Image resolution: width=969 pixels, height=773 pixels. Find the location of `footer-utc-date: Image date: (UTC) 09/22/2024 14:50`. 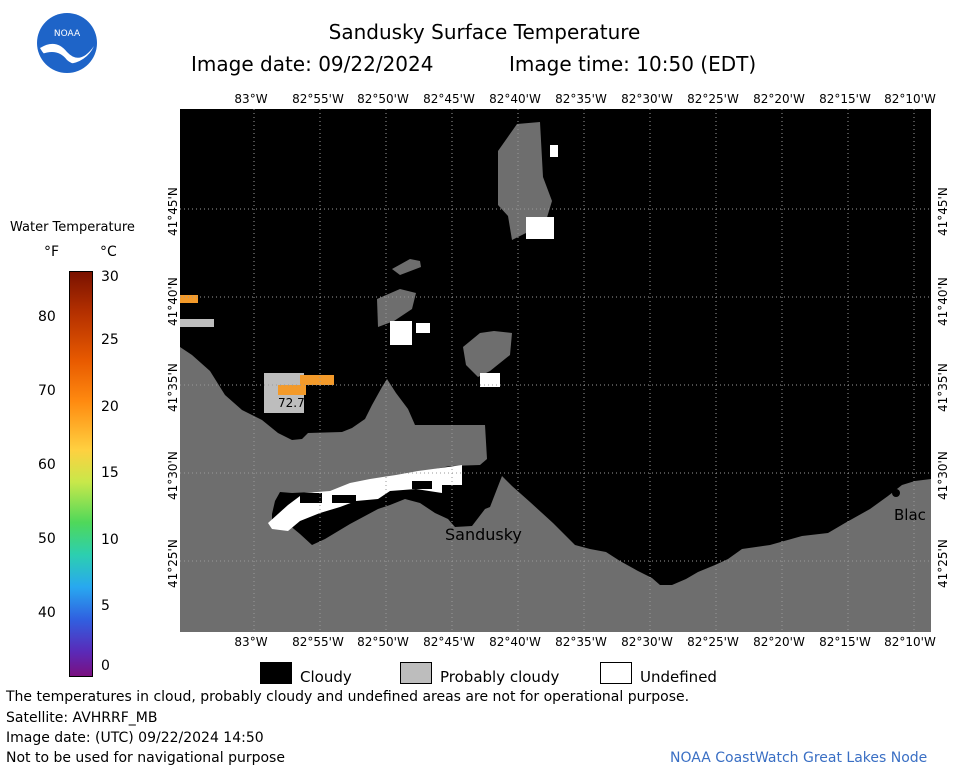

footer-utc-date: Image date: (UTC) 09/22/2024 14:50 is located at coordinates (135, 738).